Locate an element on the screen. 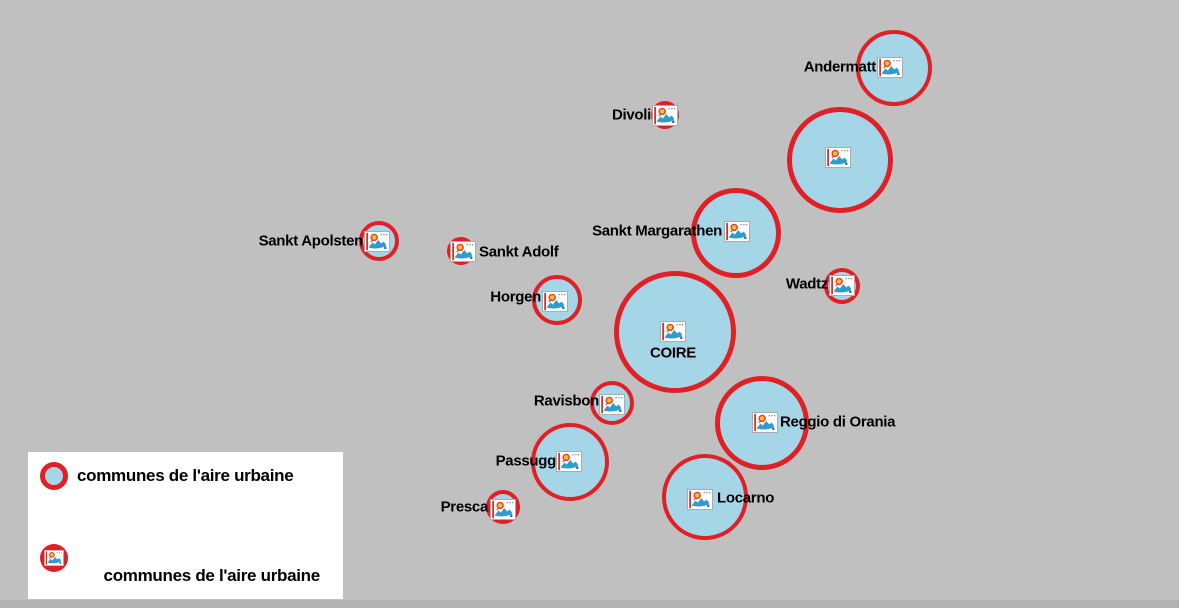  commune-circle-locarno is located at coordinates (705, 497).